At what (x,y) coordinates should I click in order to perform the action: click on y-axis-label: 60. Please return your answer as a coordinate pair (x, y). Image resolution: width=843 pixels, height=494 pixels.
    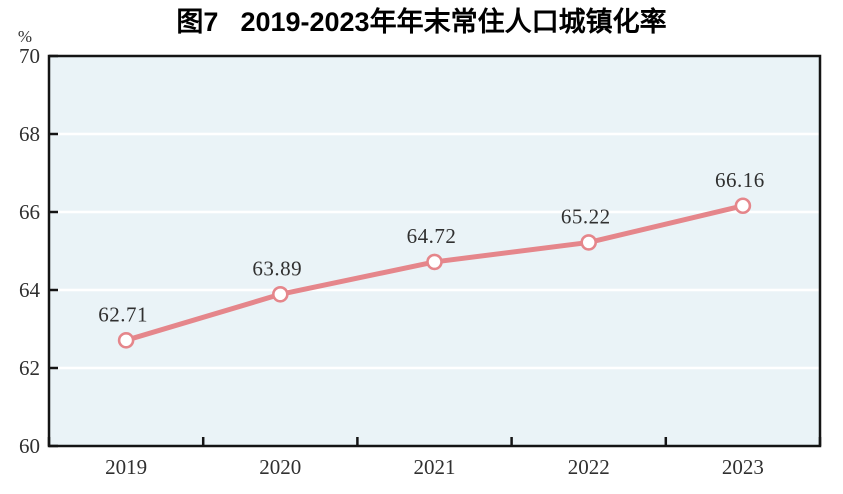
    Looking at the image, I should click on (29, 446).